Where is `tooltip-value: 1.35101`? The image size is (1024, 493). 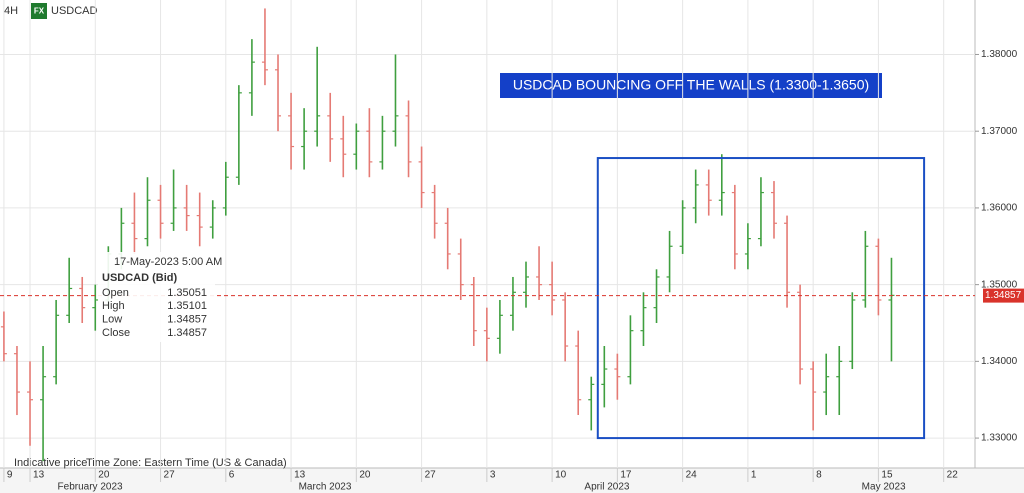 tooltip-value: 1.35101 is located at coordinates (187, 306).